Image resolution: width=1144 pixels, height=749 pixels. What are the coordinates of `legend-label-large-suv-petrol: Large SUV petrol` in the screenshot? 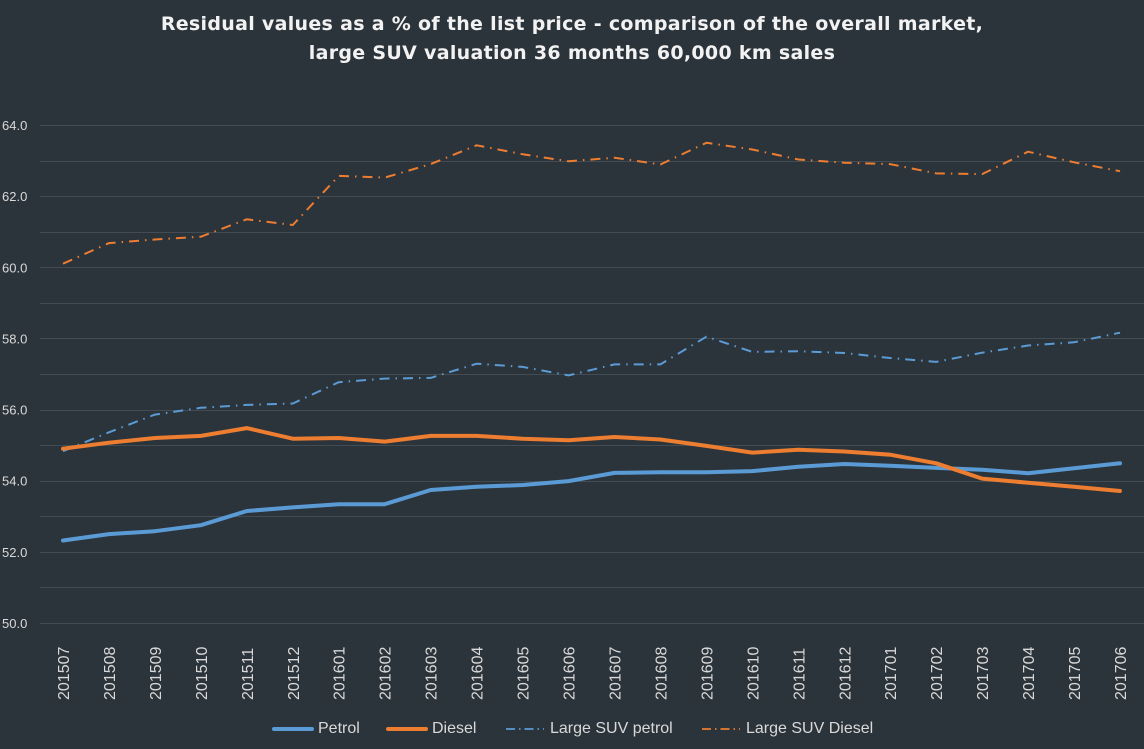 It's located at (611, 728).